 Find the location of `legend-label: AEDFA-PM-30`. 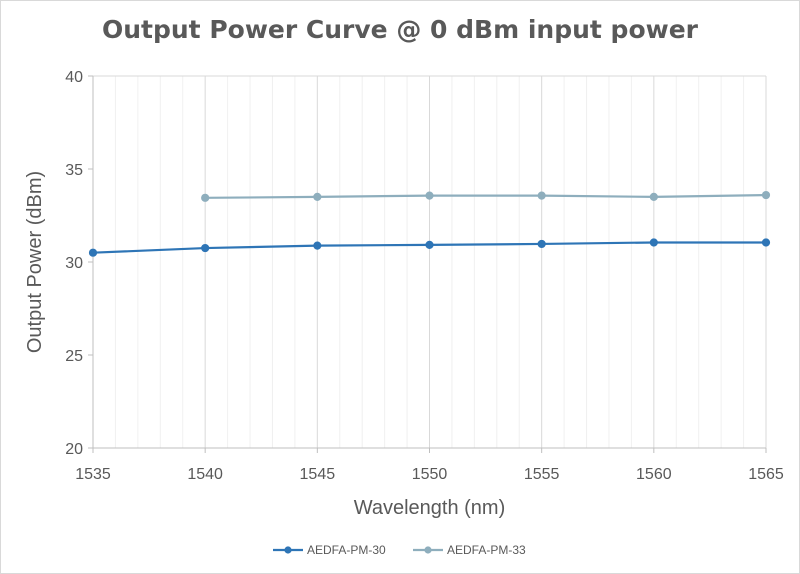

legend-label: AEDFA-PM-30 is located at coordinates (346, 550).